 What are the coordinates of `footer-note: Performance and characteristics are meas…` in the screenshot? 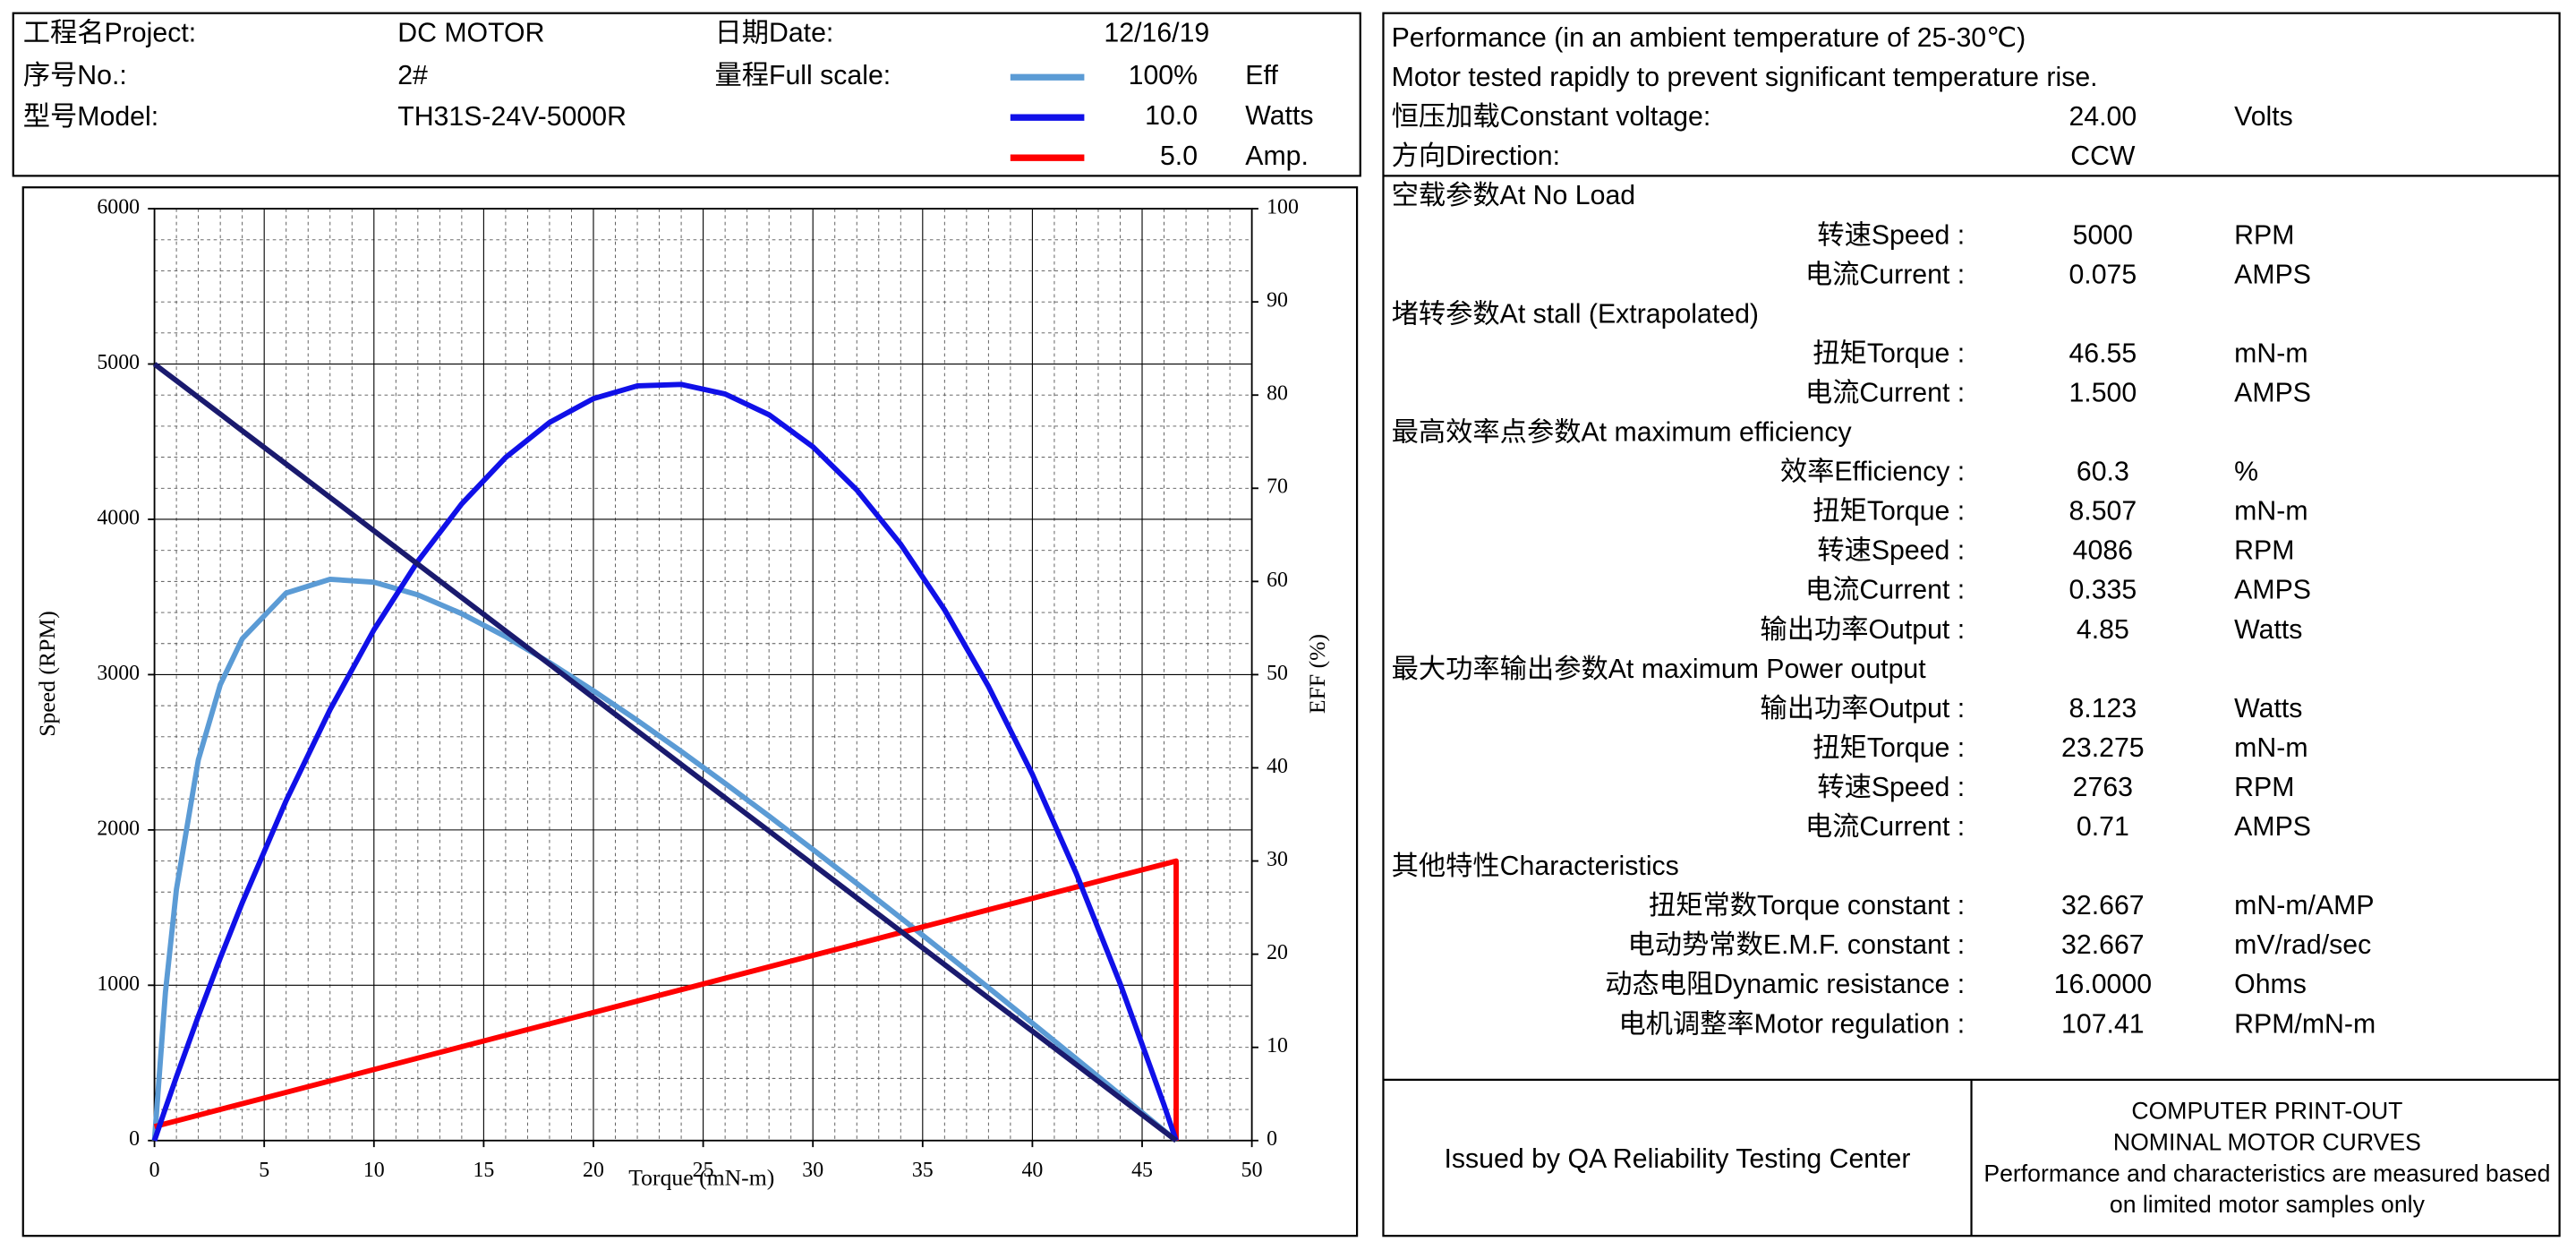 It's located at (2266, 1173).